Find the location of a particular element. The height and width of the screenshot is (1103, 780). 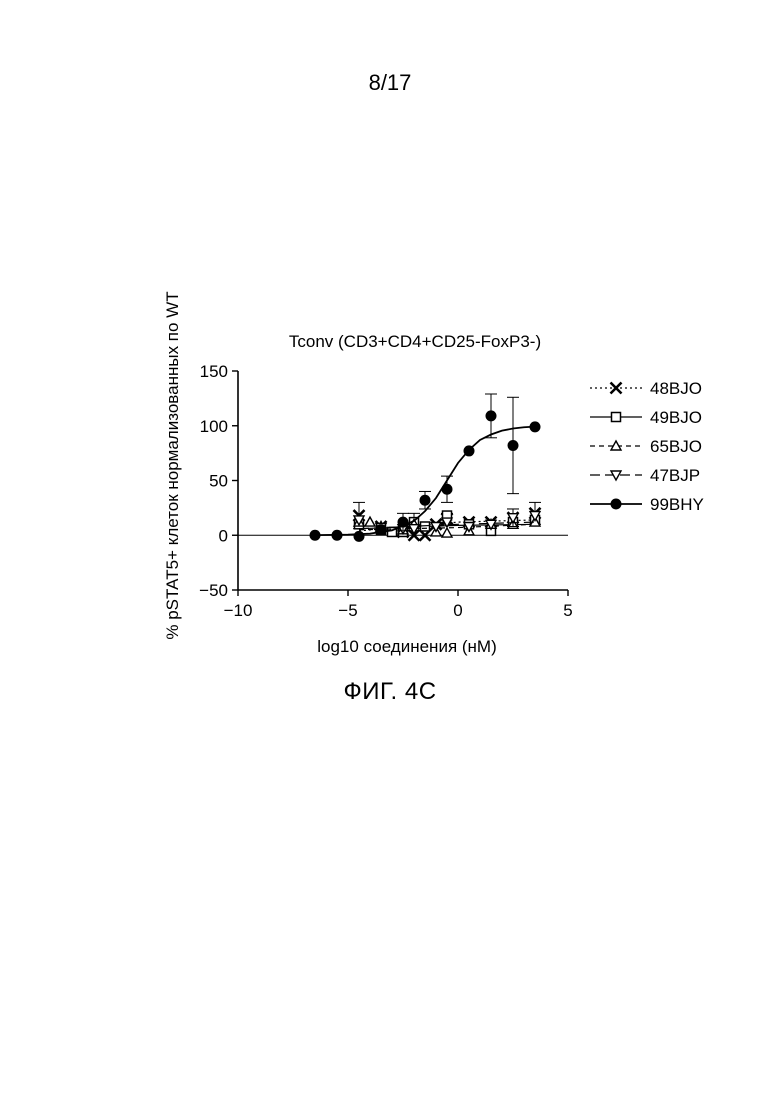

legend-label: 49BJO is located at coordinates (676, 417).